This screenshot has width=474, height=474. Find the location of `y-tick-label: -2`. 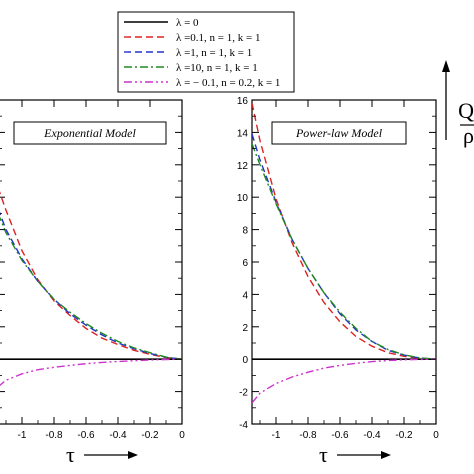

y-tick-label: -2 is located at coordinates (243, 393).